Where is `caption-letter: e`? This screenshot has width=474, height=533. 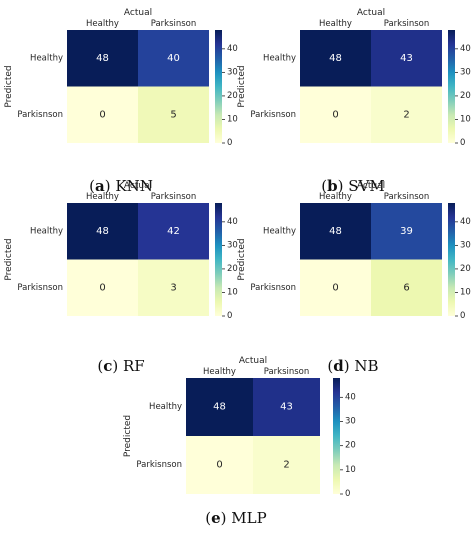
caption-letter: e is located at coordinates (216, 518).